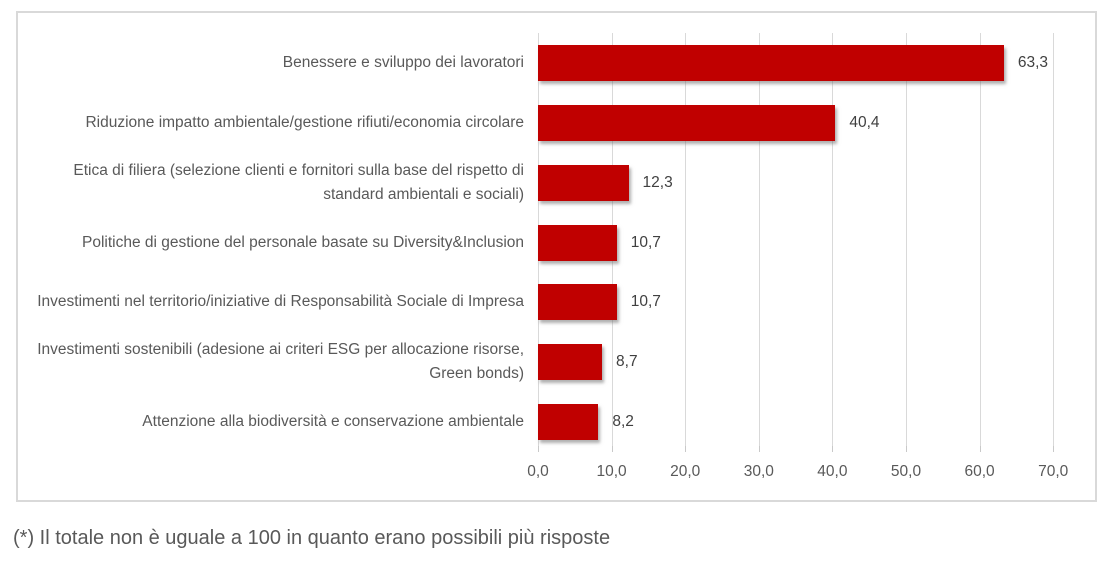 This screenshot has height=563, width=1102. Describe the element at coordinates (980, 239) in the screenshot. I see `gridline-x-60,0` at that location.